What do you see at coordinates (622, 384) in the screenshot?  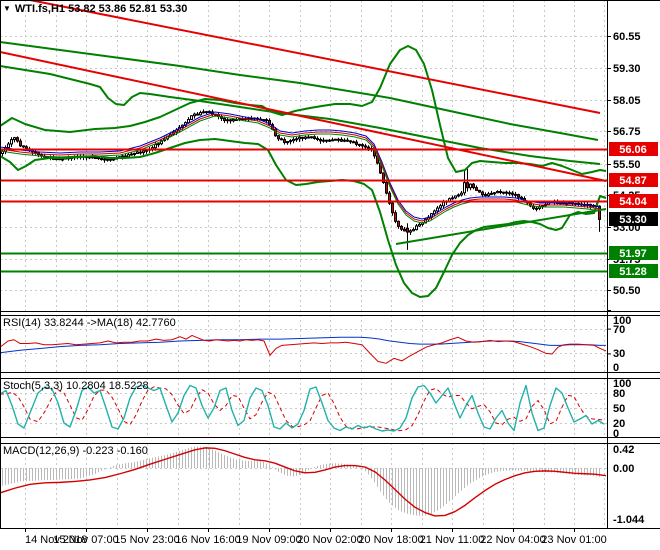 I see `stoch-axis-label: 100` at bounding box center [622, 384].